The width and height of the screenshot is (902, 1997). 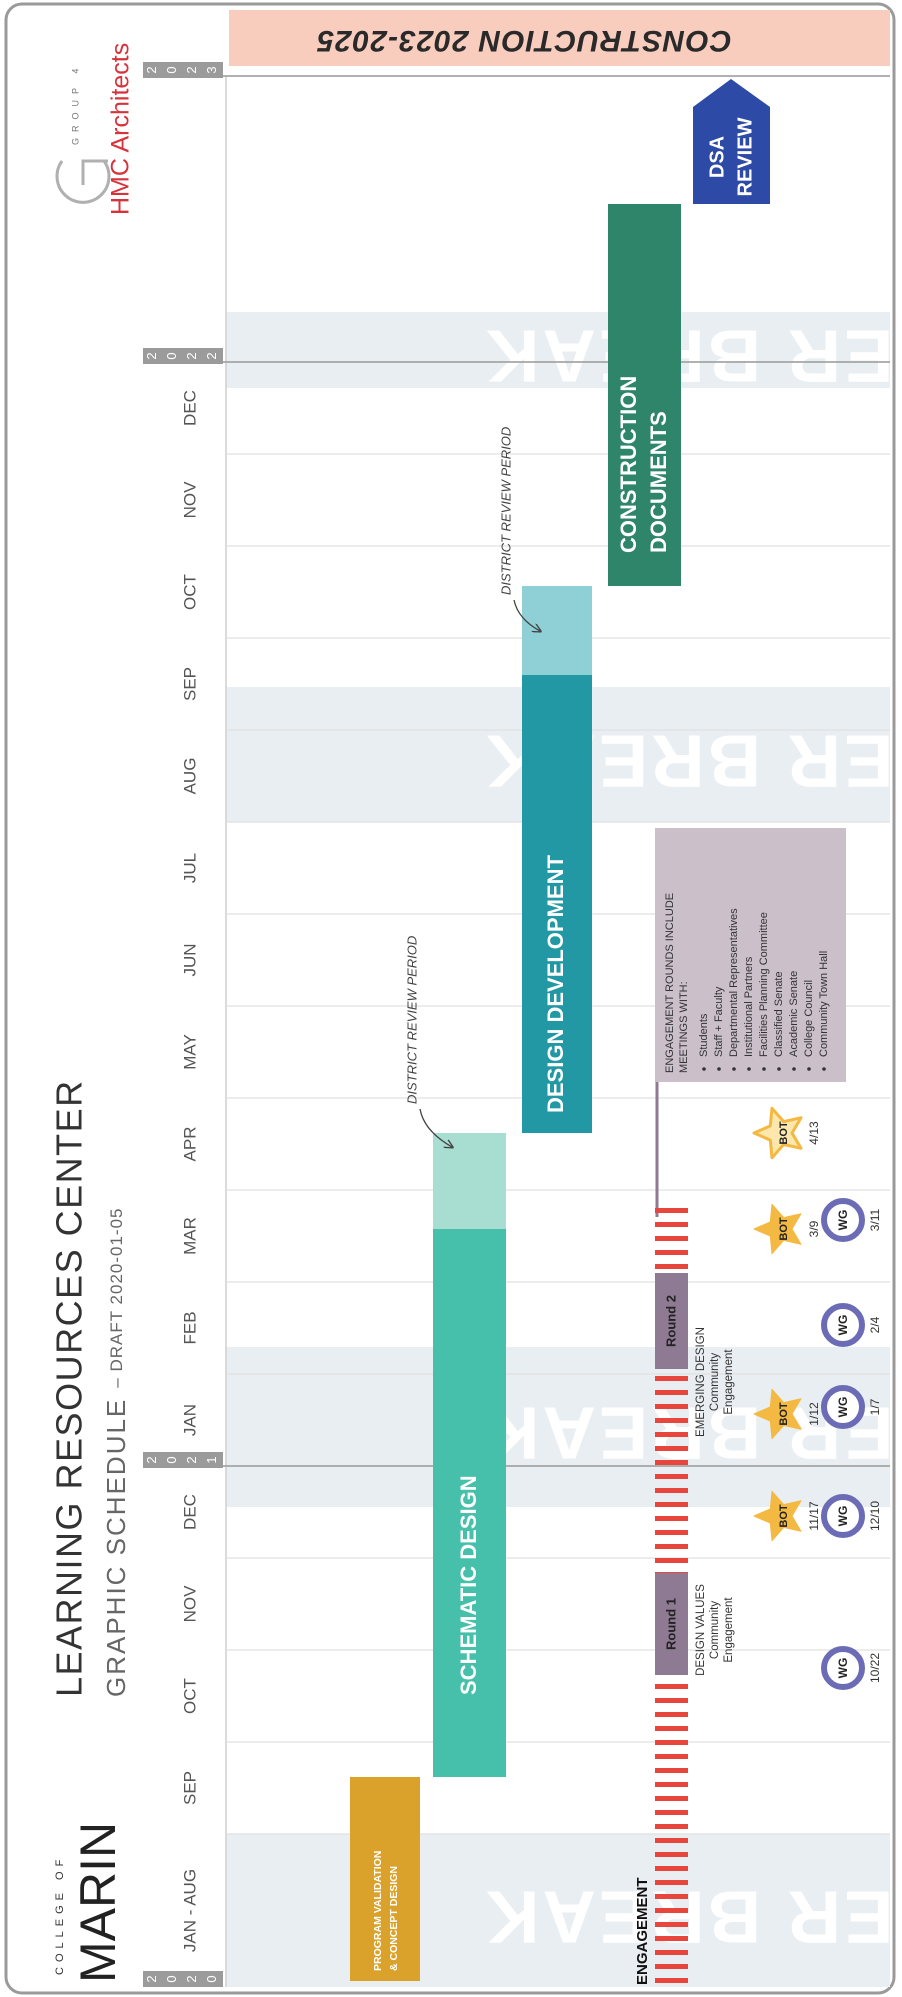 I want to click on construction-bar, so click(x=559, y=38).